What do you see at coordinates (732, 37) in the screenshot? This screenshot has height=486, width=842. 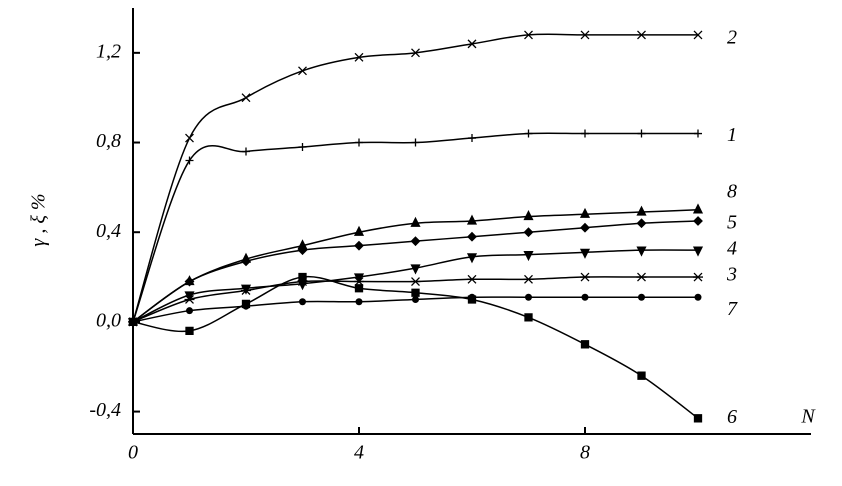 I see `series-label: 2` at bounding box center [732, 37].